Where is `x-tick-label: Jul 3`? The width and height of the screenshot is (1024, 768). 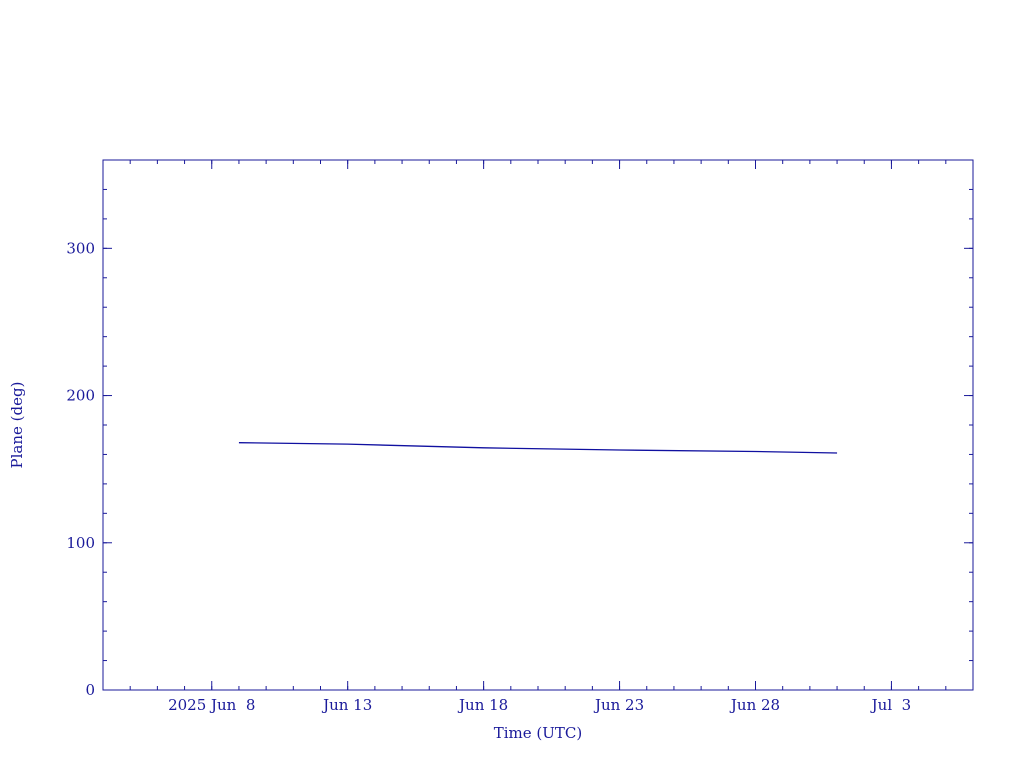
x-tick-label: Jul 3 is located at coordinates (891, 705).